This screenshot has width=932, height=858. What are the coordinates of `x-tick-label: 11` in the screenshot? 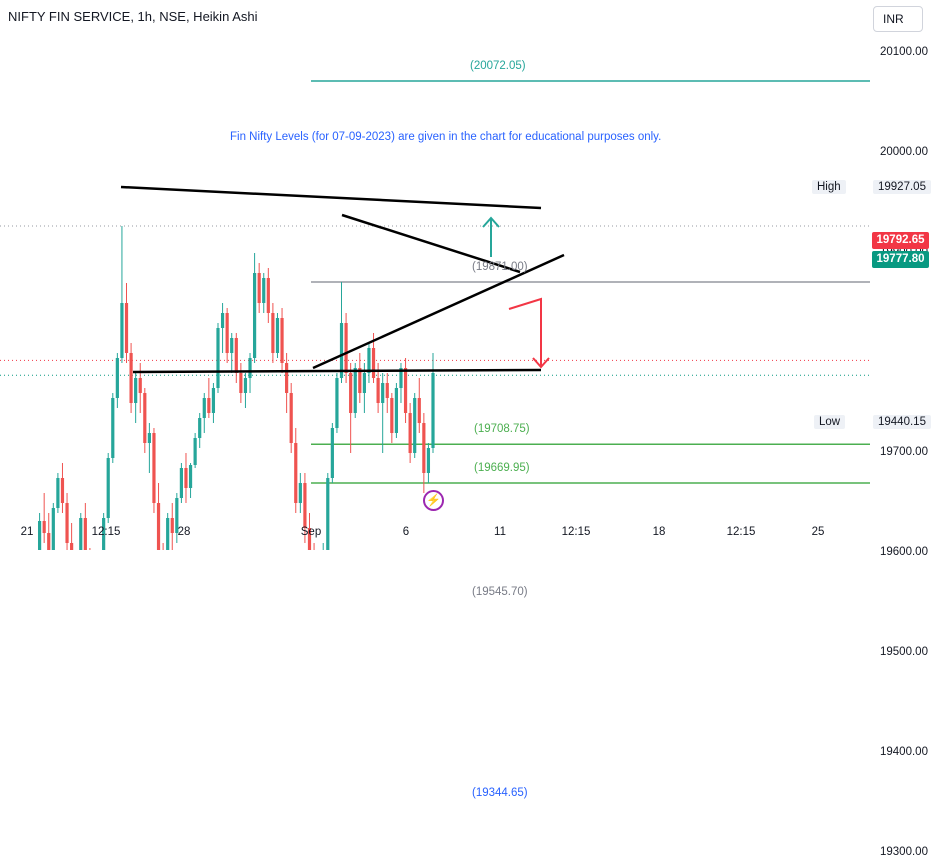 It's located at (500, 532).